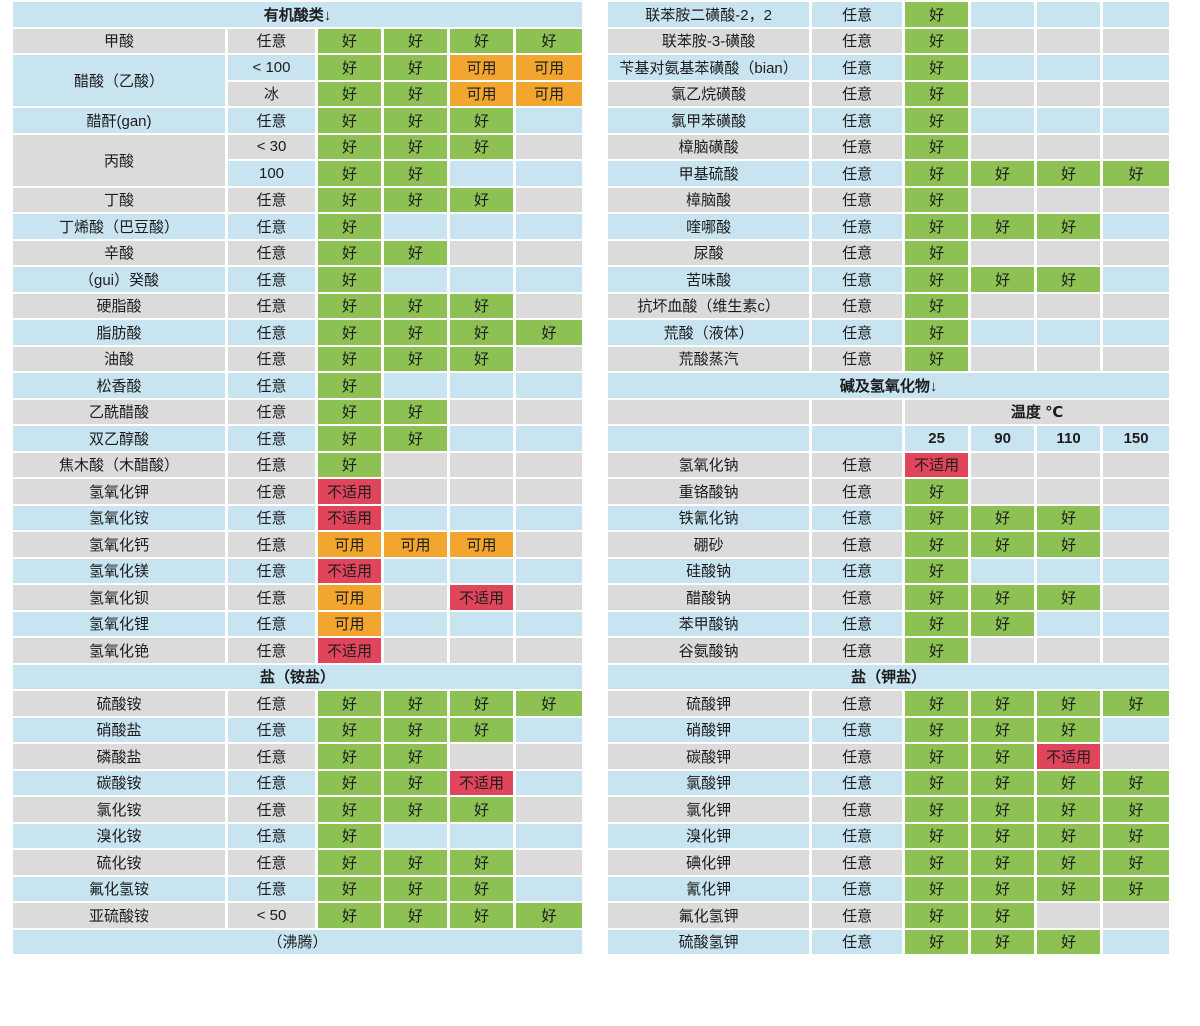 This screenshot has height=1026, width=1200. What do you see at coordinates (889, 68) in the screenshot?
I see `table-row: 苄基对氨基苯磺酸（bian） 任意好` at bounding box center [889, 68].